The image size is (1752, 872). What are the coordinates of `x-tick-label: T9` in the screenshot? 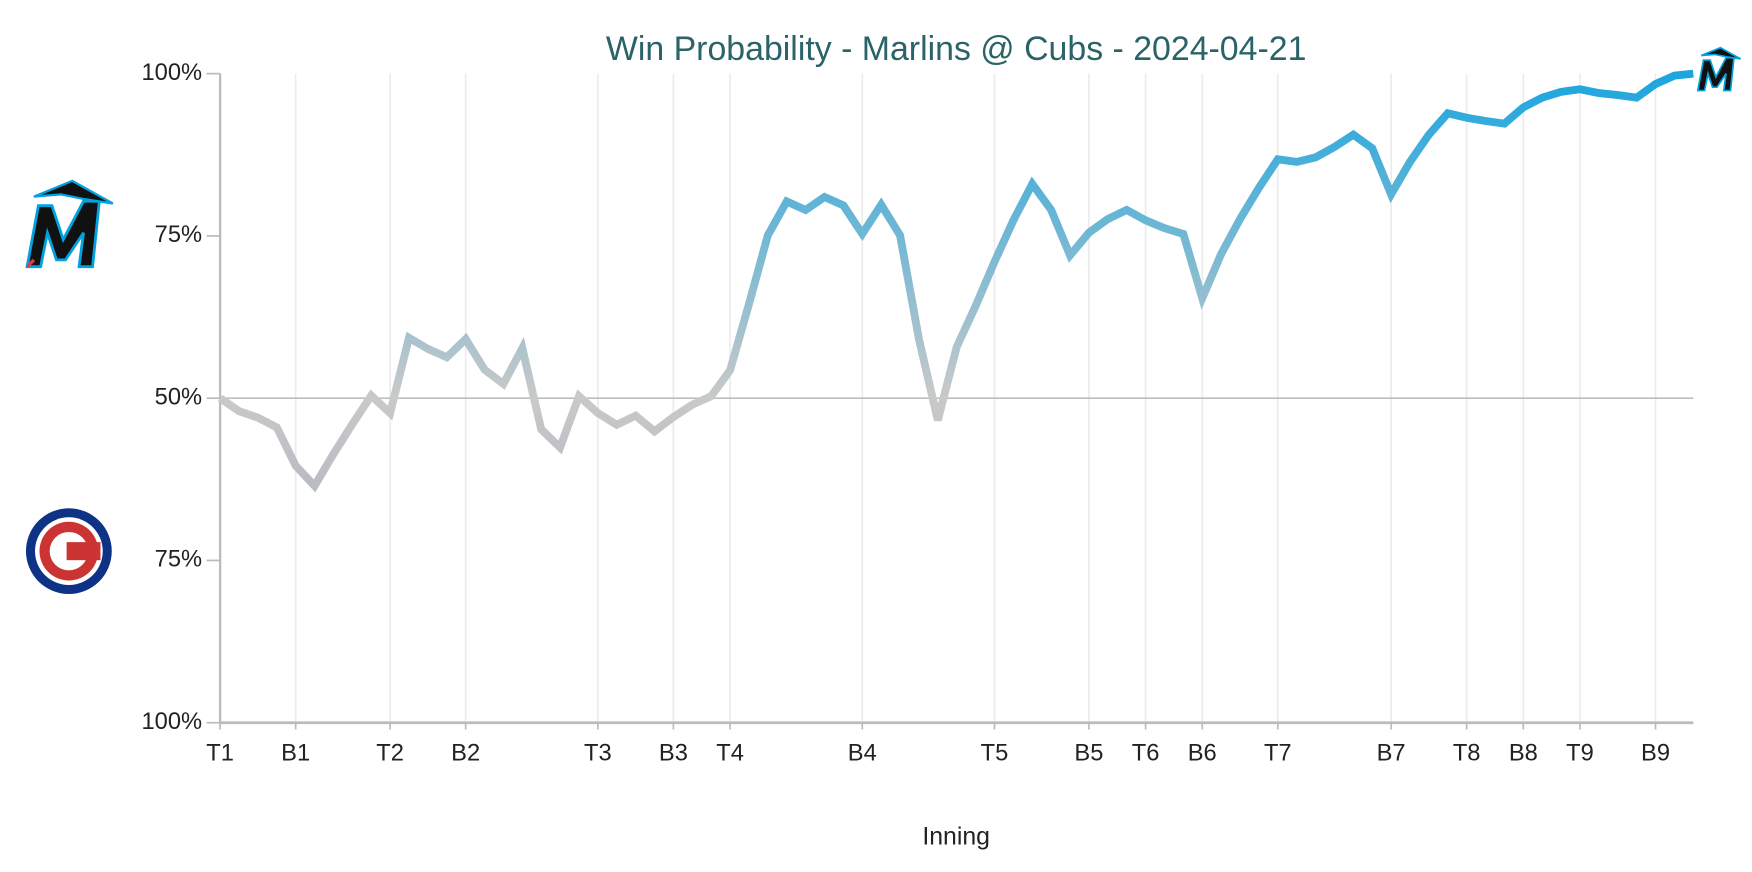 It's located at (1580, 754).